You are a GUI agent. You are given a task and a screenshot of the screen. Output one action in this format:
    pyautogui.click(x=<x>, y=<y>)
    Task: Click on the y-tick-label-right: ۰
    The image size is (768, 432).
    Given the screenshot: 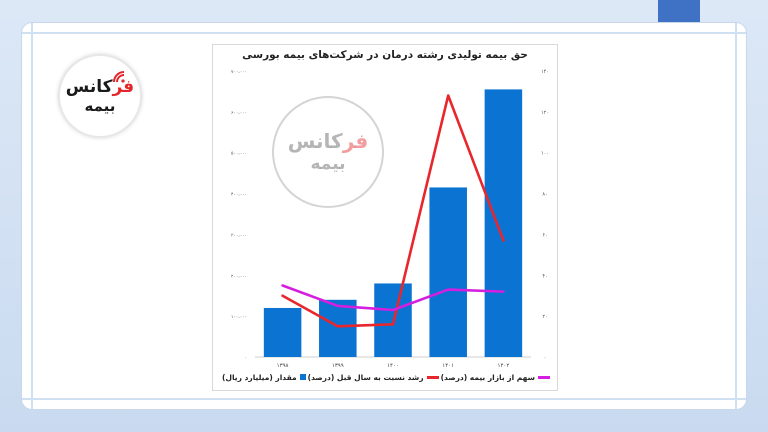 What is the action you would take?
    pyautogui.click(x=545, y=358)
    